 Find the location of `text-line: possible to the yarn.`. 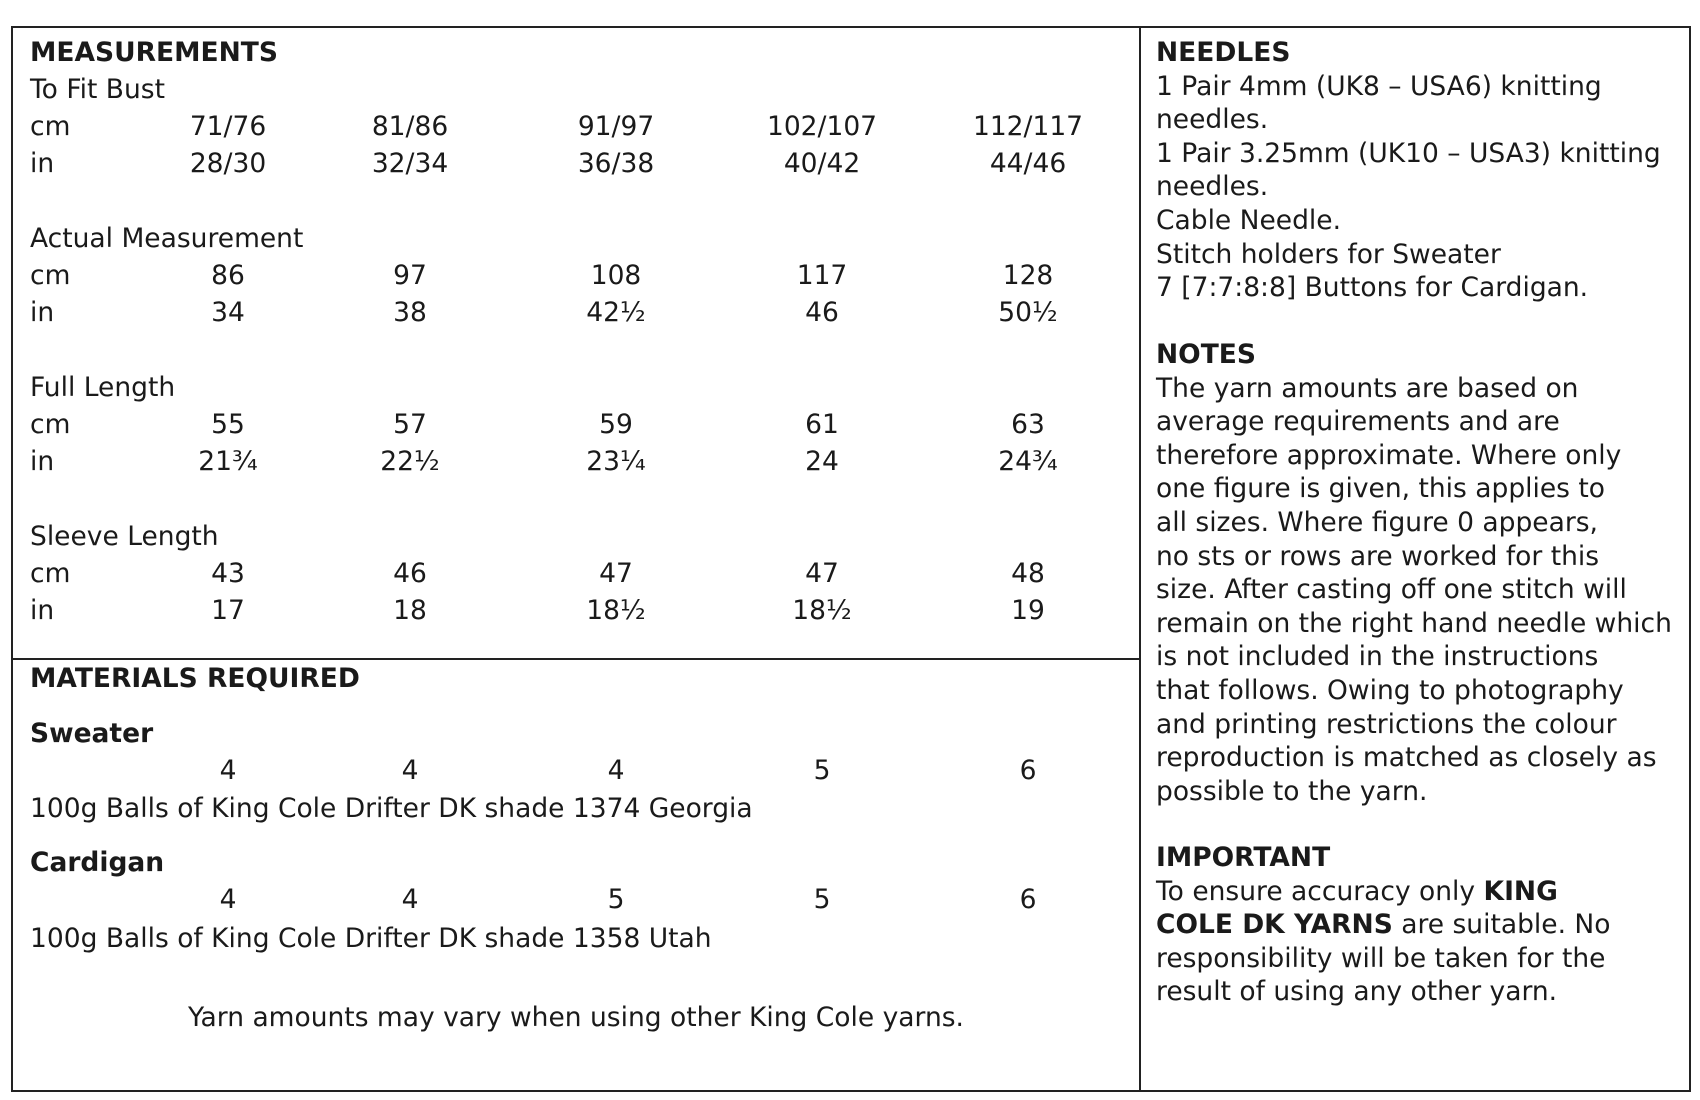

text-line: possible to the yarn. is located at coordinates (1292, 791).